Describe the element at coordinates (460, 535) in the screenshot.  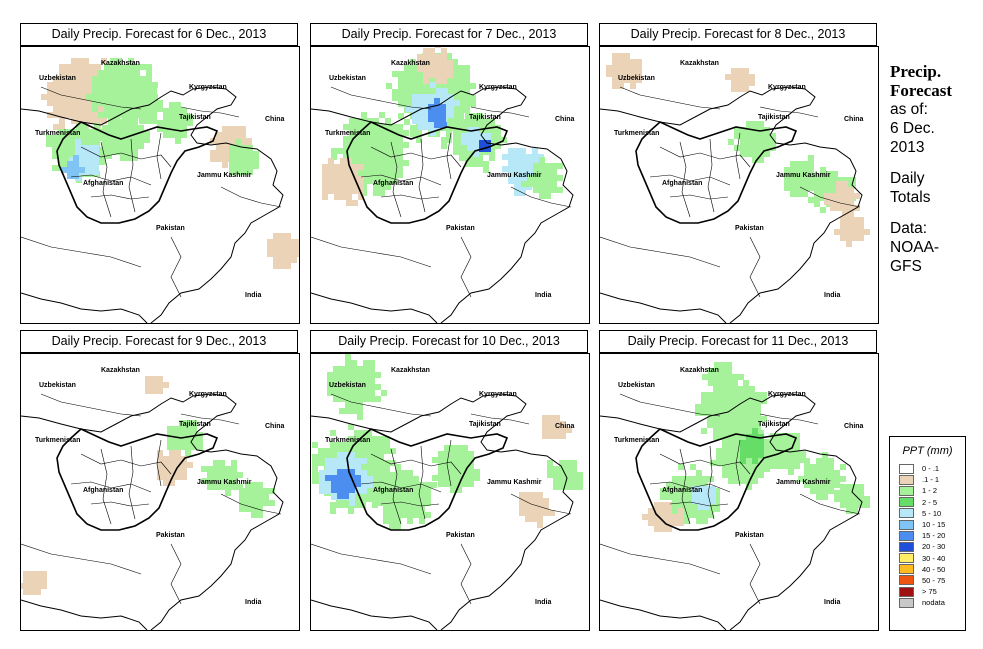
I see `map-label-pakistan: Pakistan` at that location.